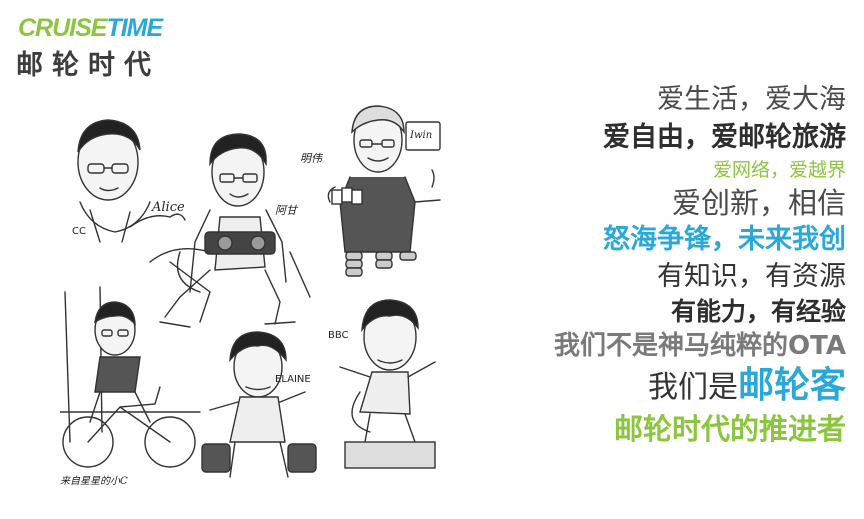  Describe the element at coordinates (421, 135) in the screenshot. I see `caption-mingwei-card: Iwin` at that location.